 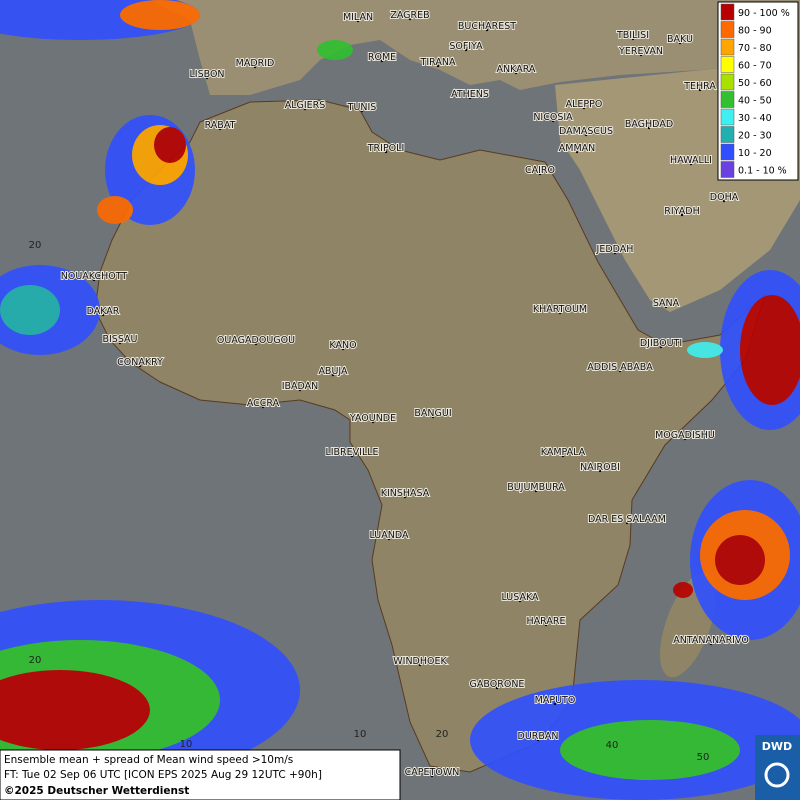 What do you see at coordinates (661, 343) in the screenshot?
I see `city-label: DJIBOUTI` at bounding box center [661, 343].